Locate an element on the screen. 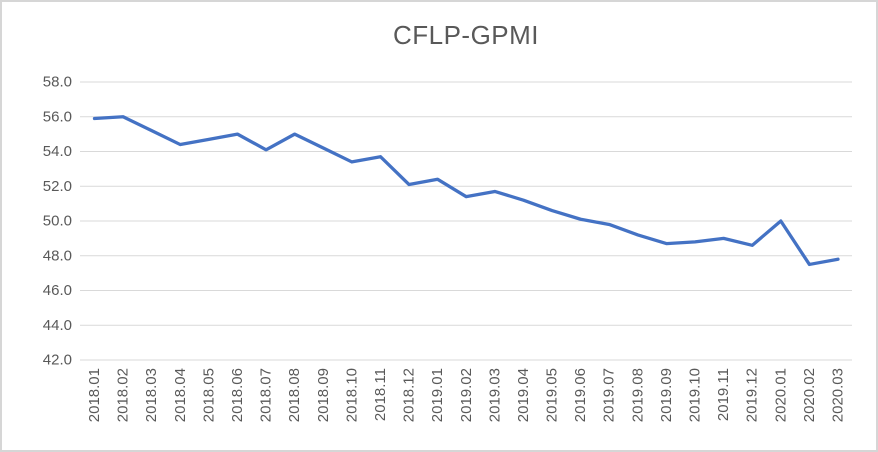  x-axis-tick-label: 2018.02 is located at coordinates (123, 395).